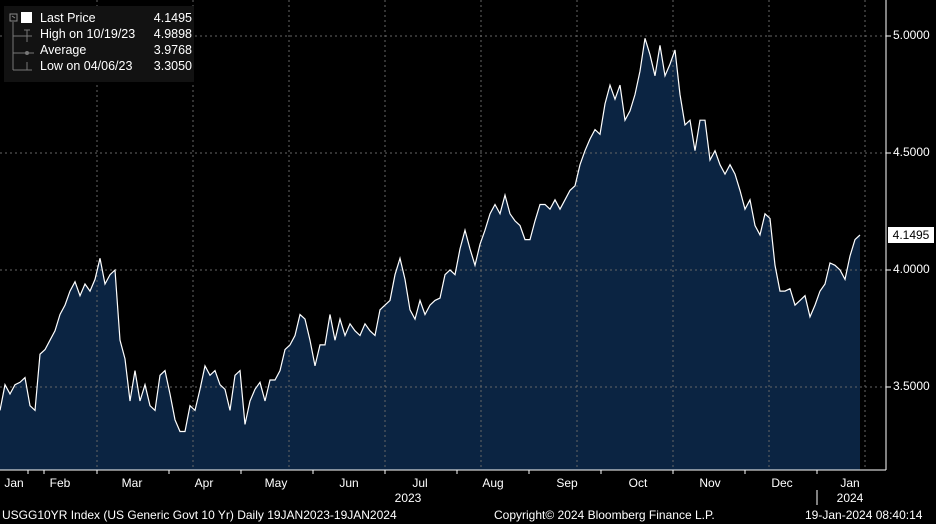  I want to click on x-tick-label: Dec, so click(782, 483).